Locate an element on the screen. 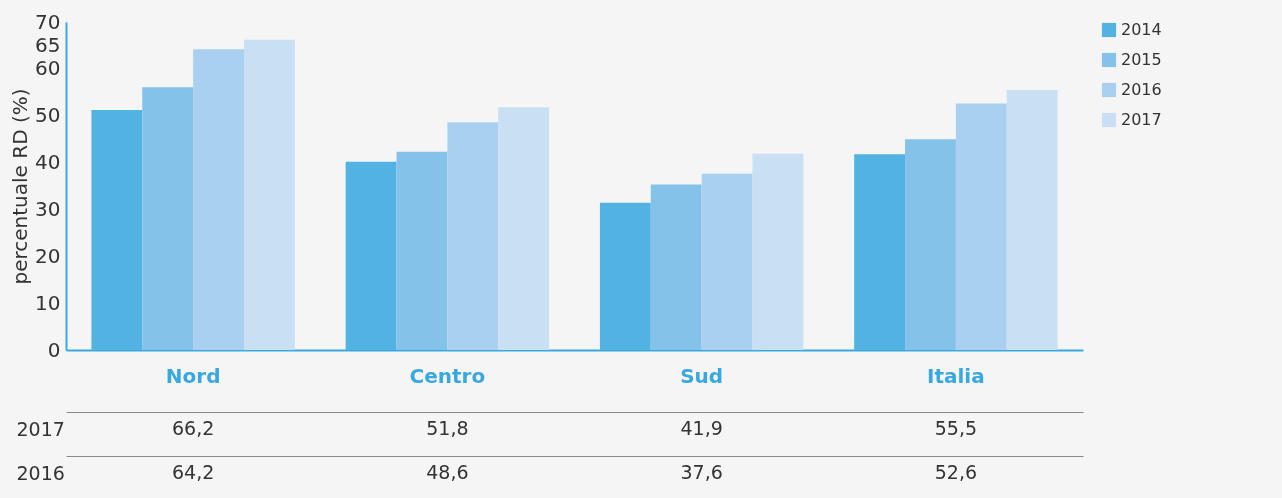  x-tick-label: Sud is located at coordinates (702, 375).